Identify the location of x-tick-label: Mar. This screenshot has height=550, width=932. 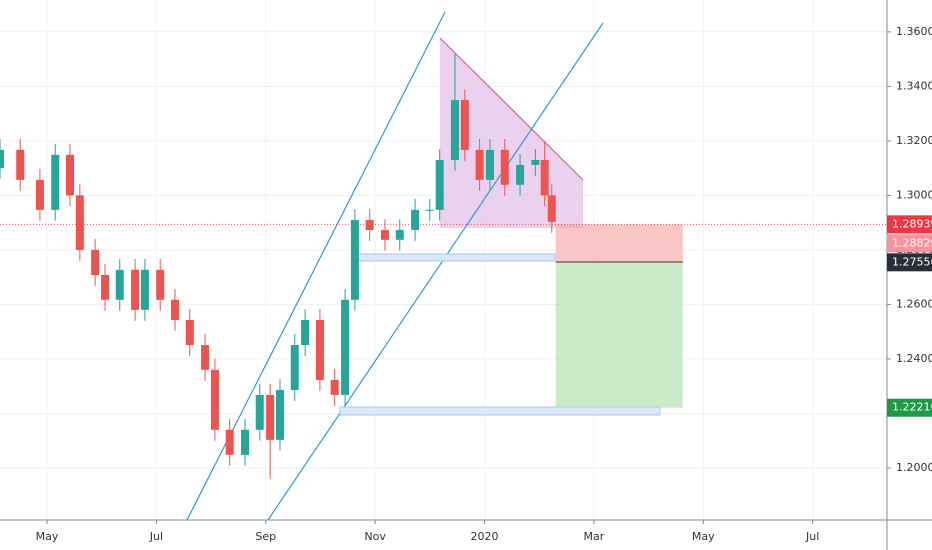
(594, 536).